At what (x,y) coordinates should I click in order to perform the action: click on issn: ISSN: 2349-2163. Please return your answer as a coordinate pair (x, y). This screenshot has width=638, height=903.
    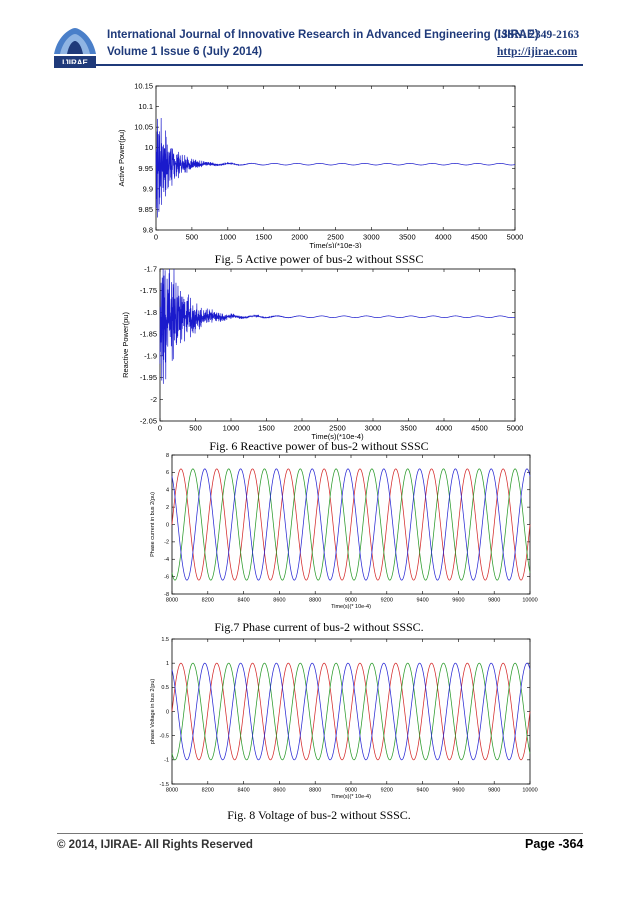
    Looking at the image, I should click on (538, 35).